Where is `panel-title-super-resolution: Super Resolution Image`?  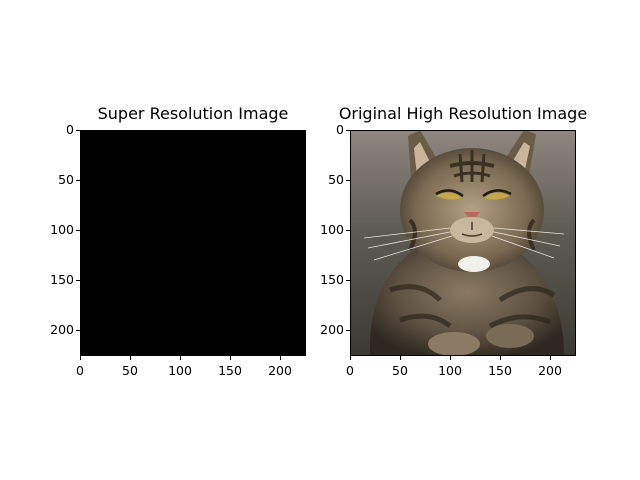
panel-title-super-resolution: Super Resolution Image is located at coordinates (193, 113).